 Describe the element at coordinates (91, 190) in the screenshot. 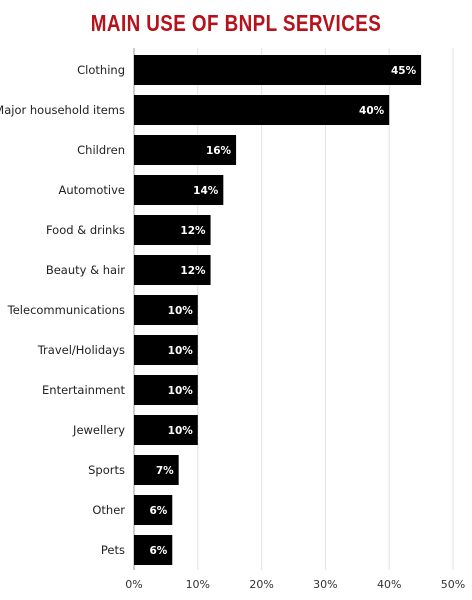

I see `category-label: Automotive` at that location.